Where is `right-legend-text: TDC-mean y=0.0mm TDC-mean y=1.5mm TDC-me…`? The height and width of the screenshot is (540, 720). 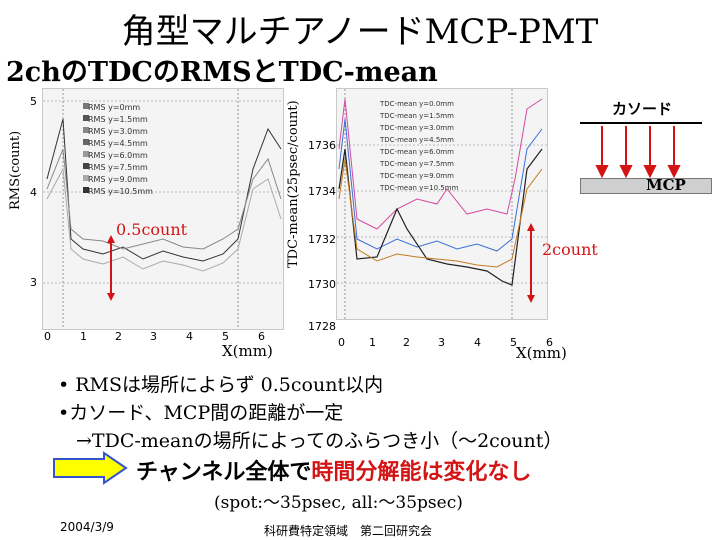
right-legend-text: TDC-mean y=0.0mm TDC-mean y=1.5mm TDC-me… is located at coordinates (419, 146).